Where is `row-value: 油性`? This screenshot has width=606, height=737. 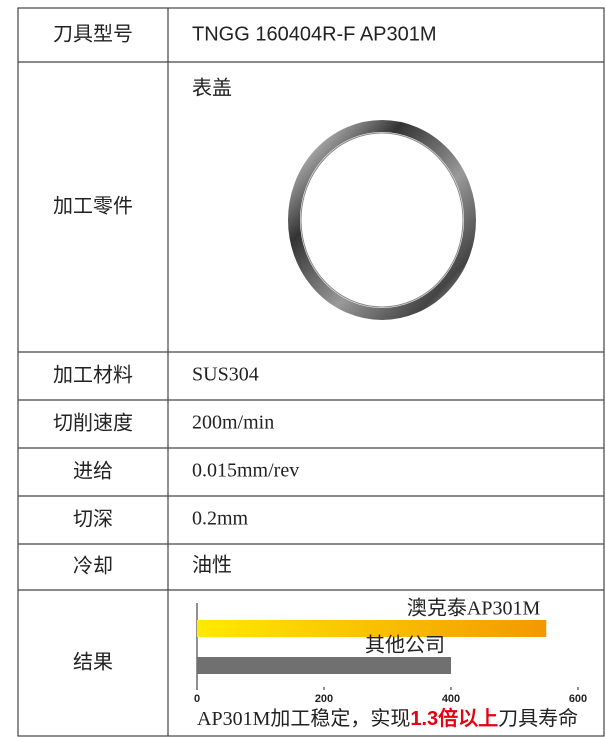
row-value: 油性 is located at coordinates (212, 565).